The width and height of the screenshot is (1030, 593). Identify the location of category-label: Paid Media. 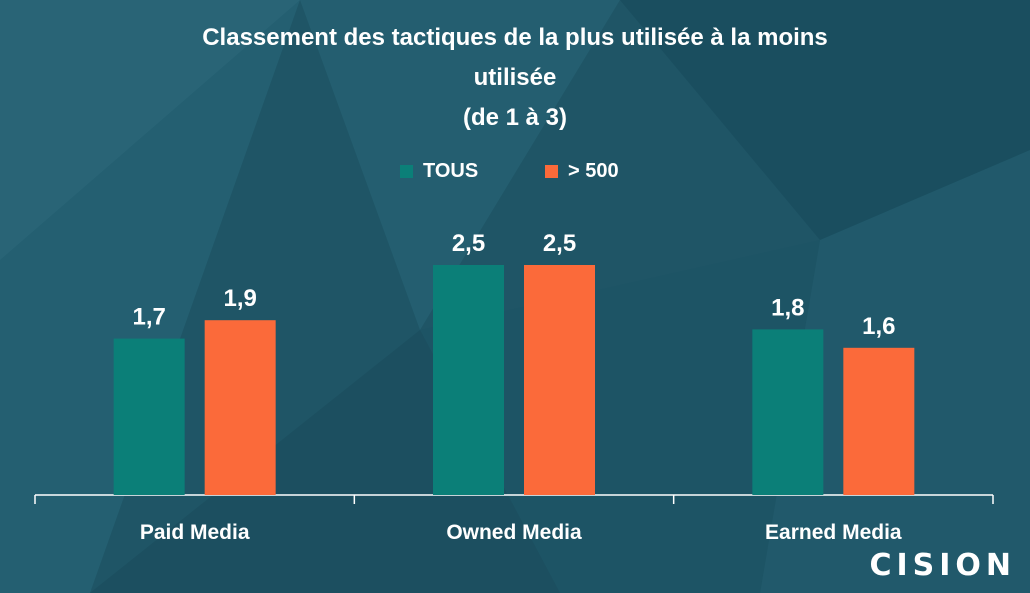
(195, 532).